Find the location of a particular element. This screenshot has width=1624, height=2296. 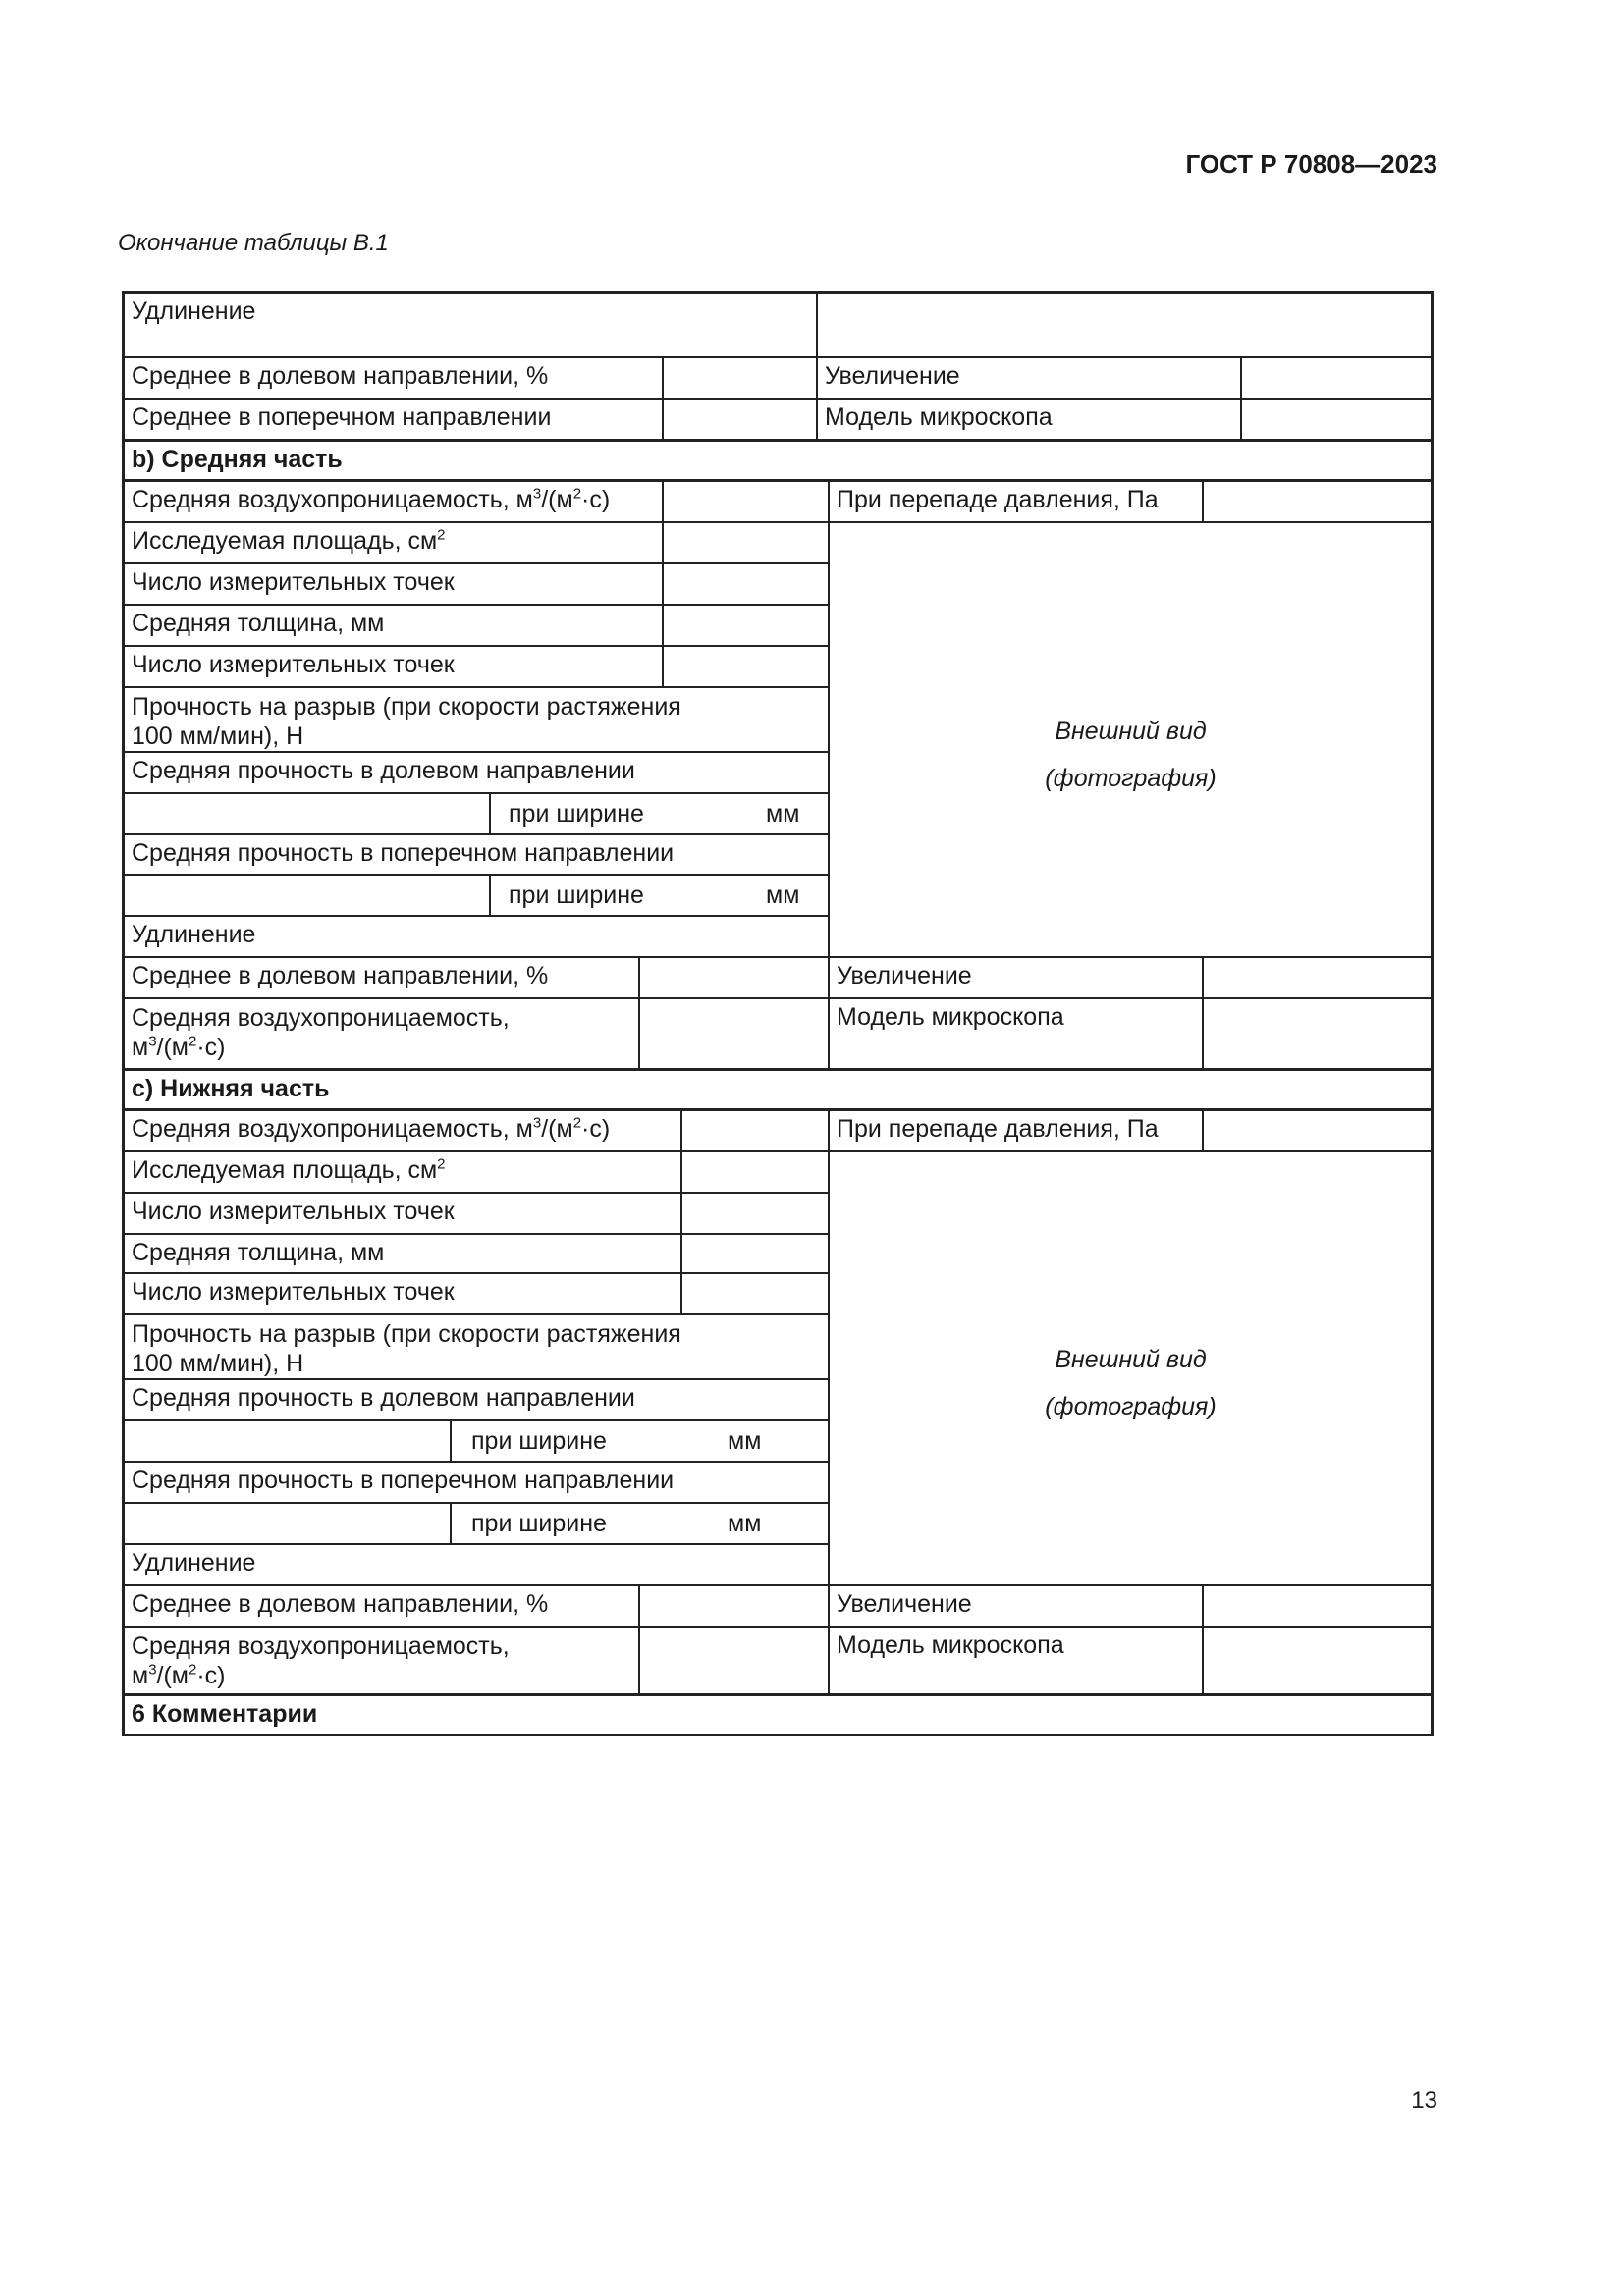

photo-label: (фотография) is located at coordinates (1131, 778).